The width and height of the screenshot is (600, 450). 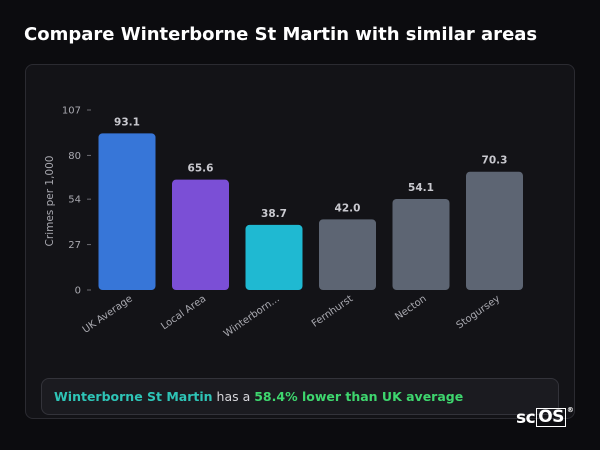 I want to click on bar-value-label: 70.3, so click(x=495, y=161).